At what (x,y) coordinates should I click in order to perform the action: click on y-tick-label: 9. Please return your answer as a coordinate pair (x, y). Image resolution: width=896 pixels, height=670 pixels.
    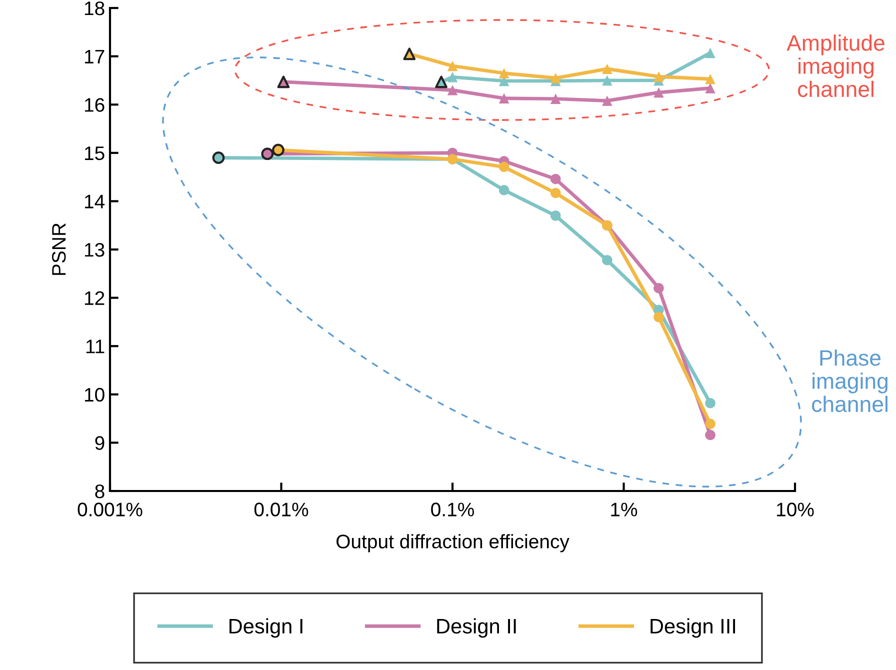
    Looking at the image, I should click on (99, 443).